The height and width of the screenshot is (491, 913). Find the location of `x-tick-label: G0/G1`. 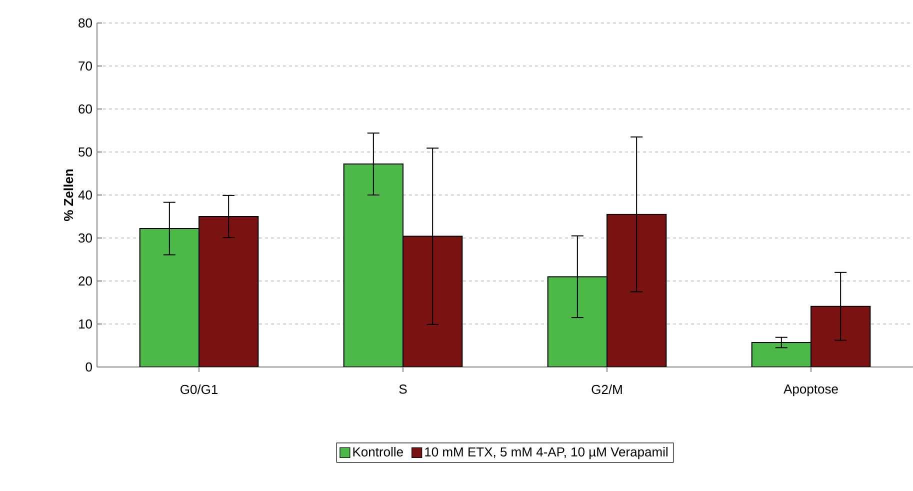

x-tick-label: G0/G1 is located at coordinates (199, 389).